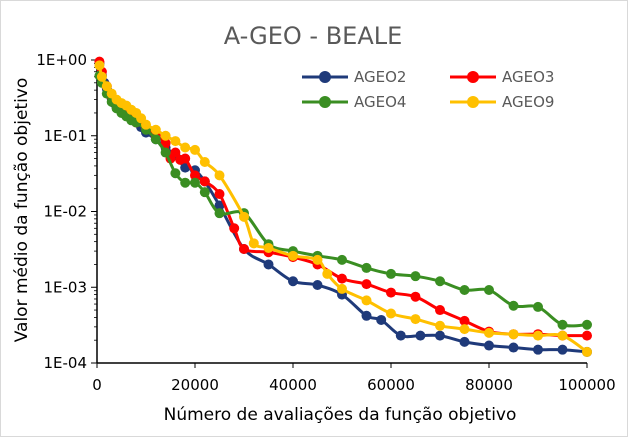  What do you see at coordinates (586, 385) in the screenshot?
I see `x-tick-label: 100000` at bounding box center [586, 385].